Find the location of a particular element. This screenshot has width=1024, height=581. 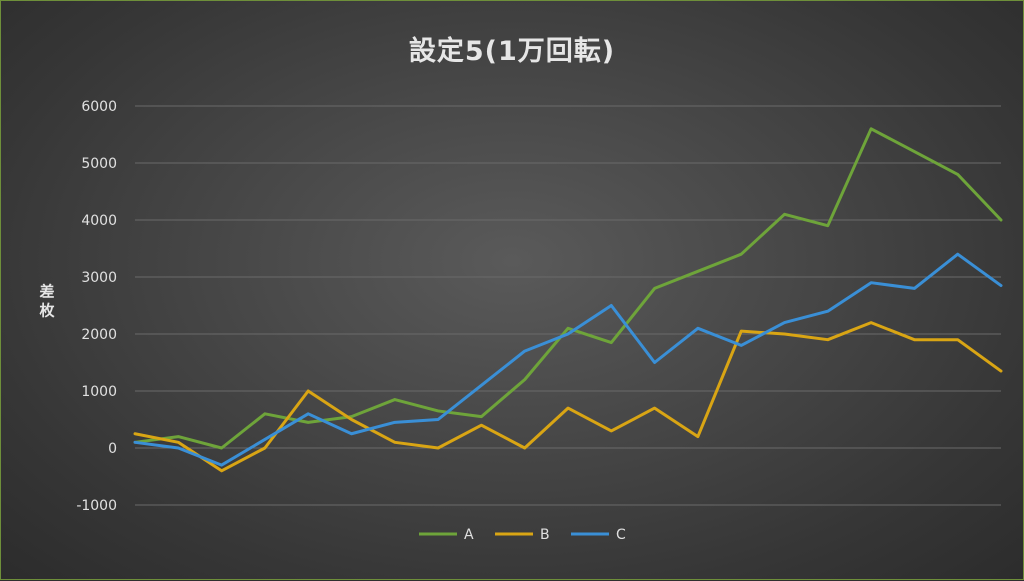

y-tick-label: 4000 is located at coordinates (99, 221).